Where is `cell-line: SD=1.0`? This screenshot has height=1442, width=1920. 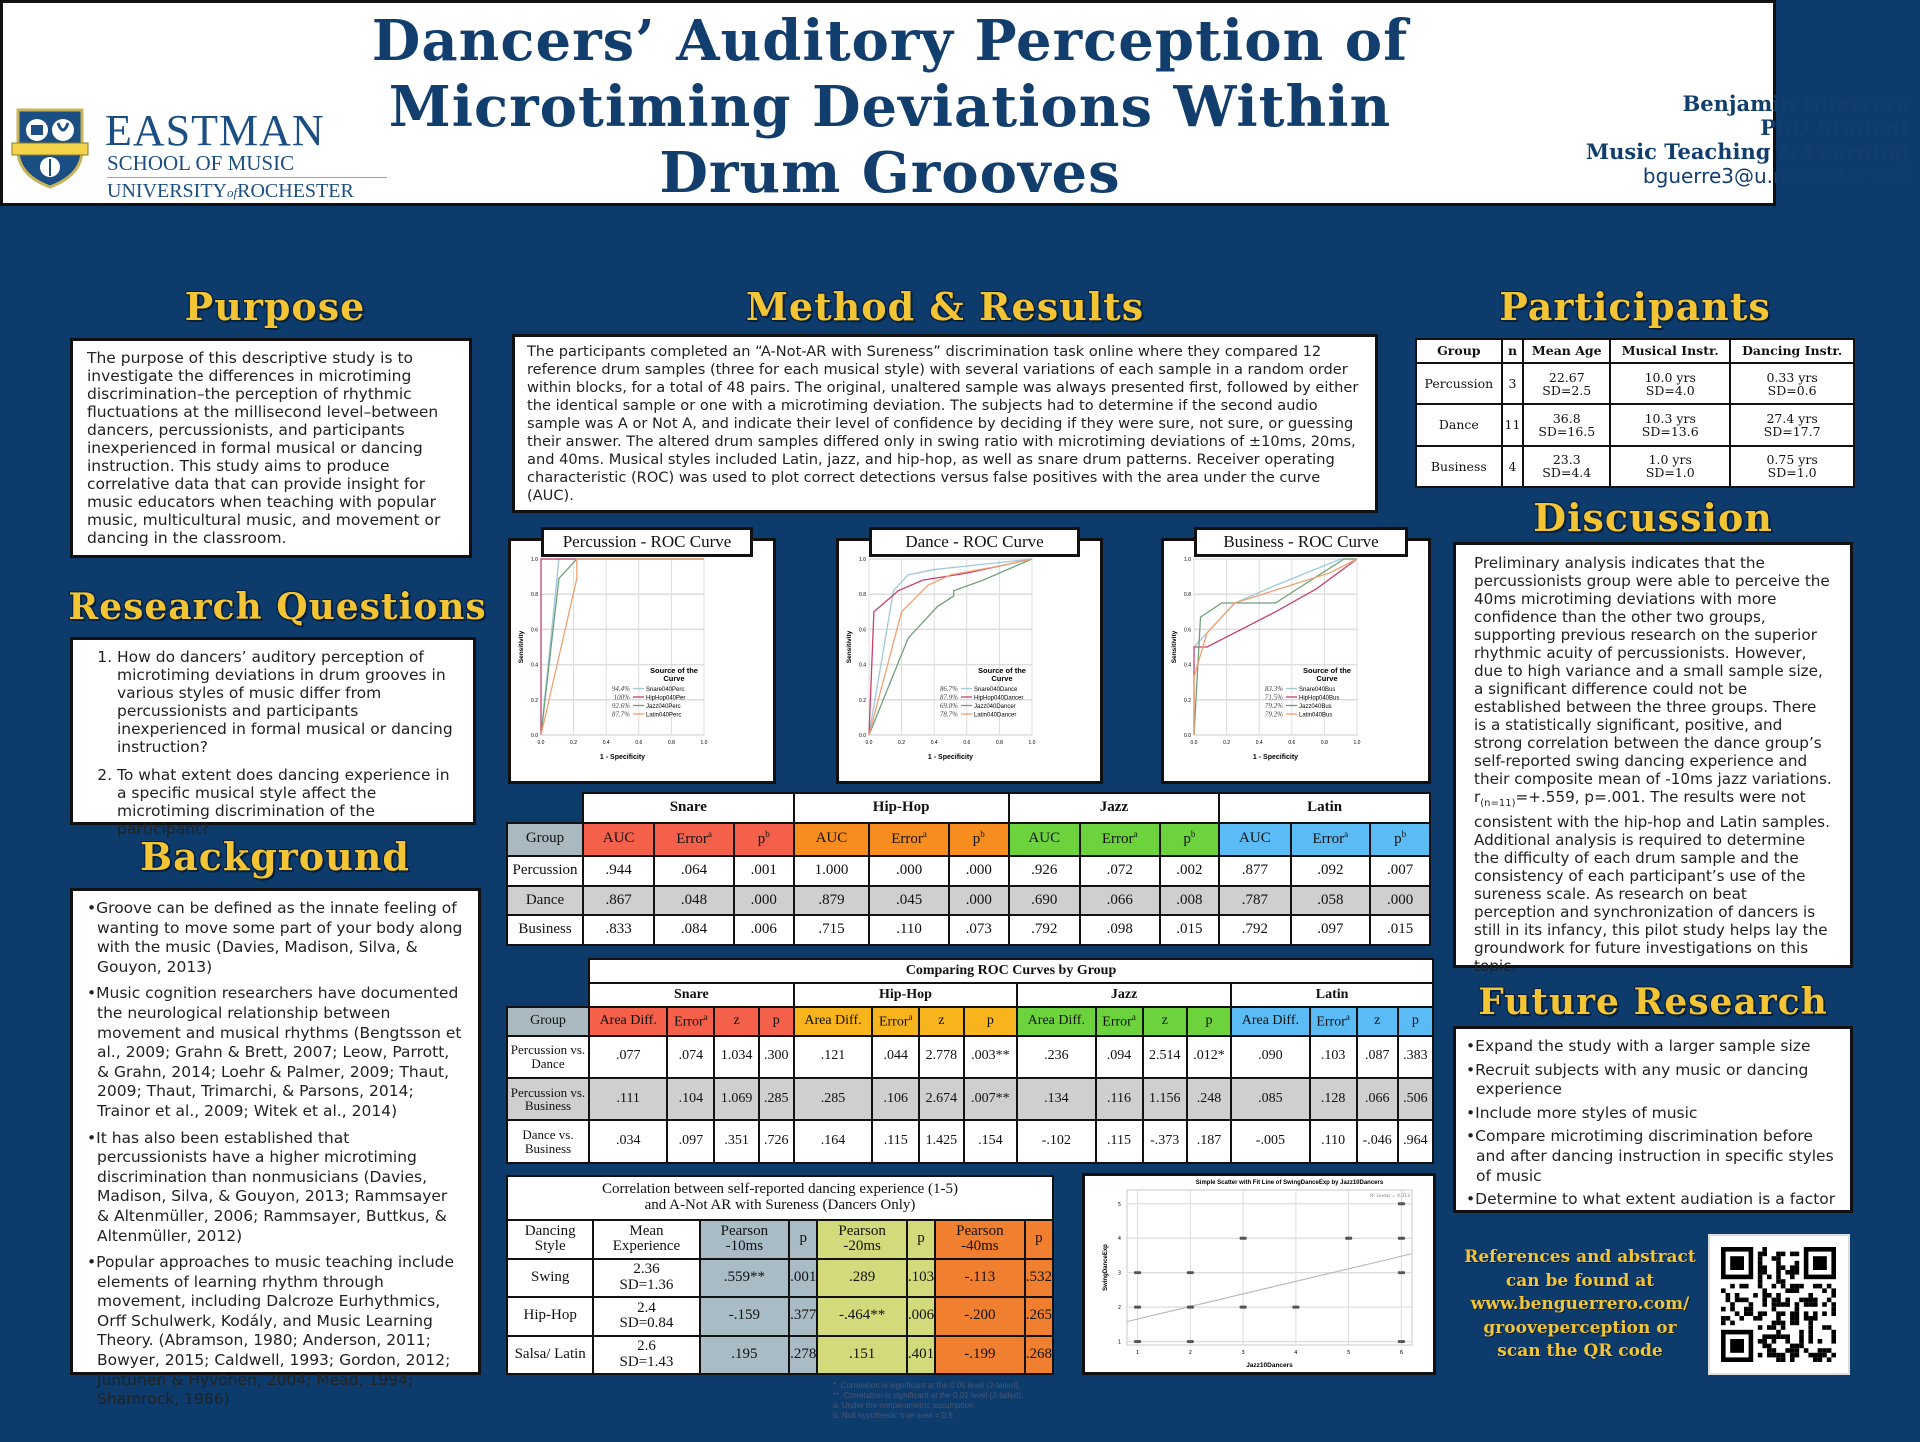
cell-line: SD=1.0 is located at coordinates (1792, 473).